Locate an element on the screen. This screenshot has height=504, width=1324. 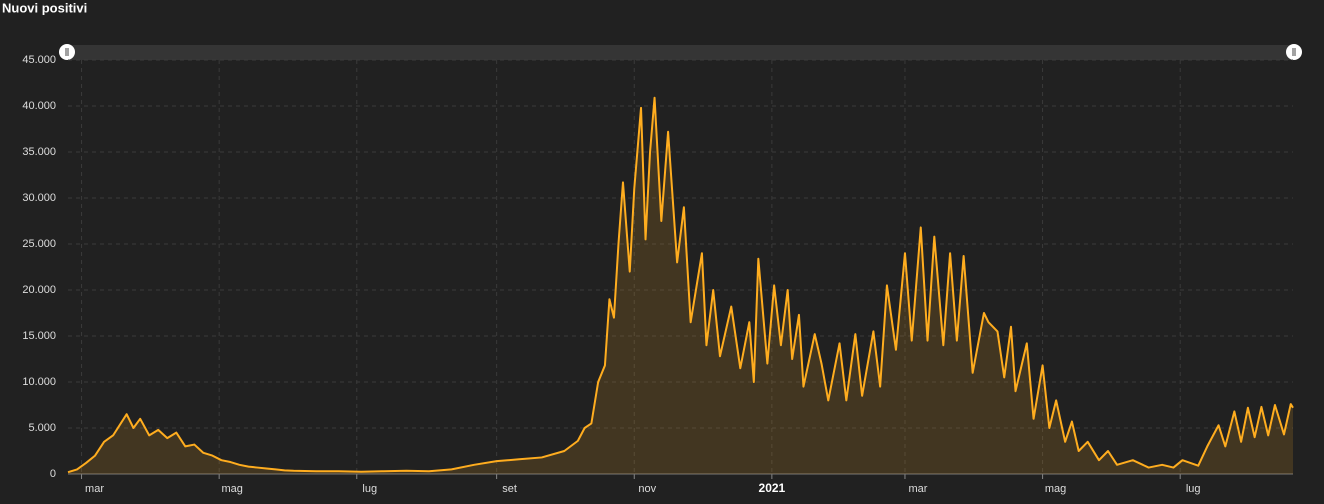
y-tick-label: 10.000 is located at coordinates (39, 382).